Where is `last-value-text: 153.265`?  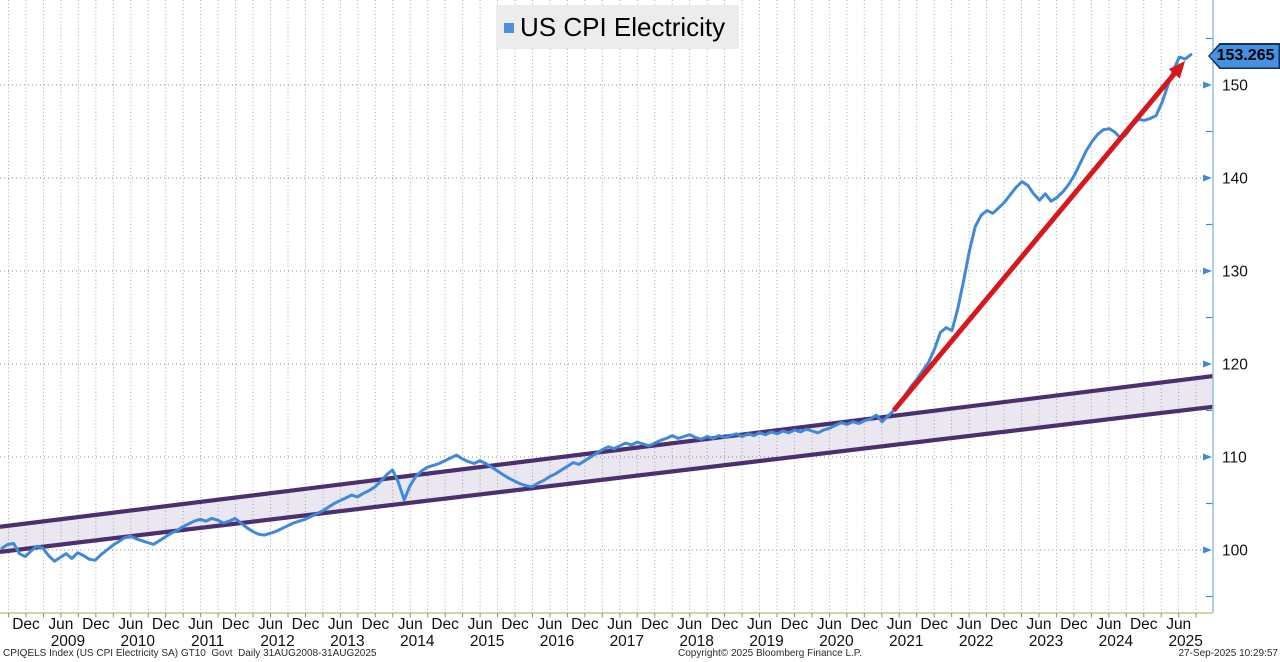
last-value-text: 153.265 is located at coordinates (1244, 56).